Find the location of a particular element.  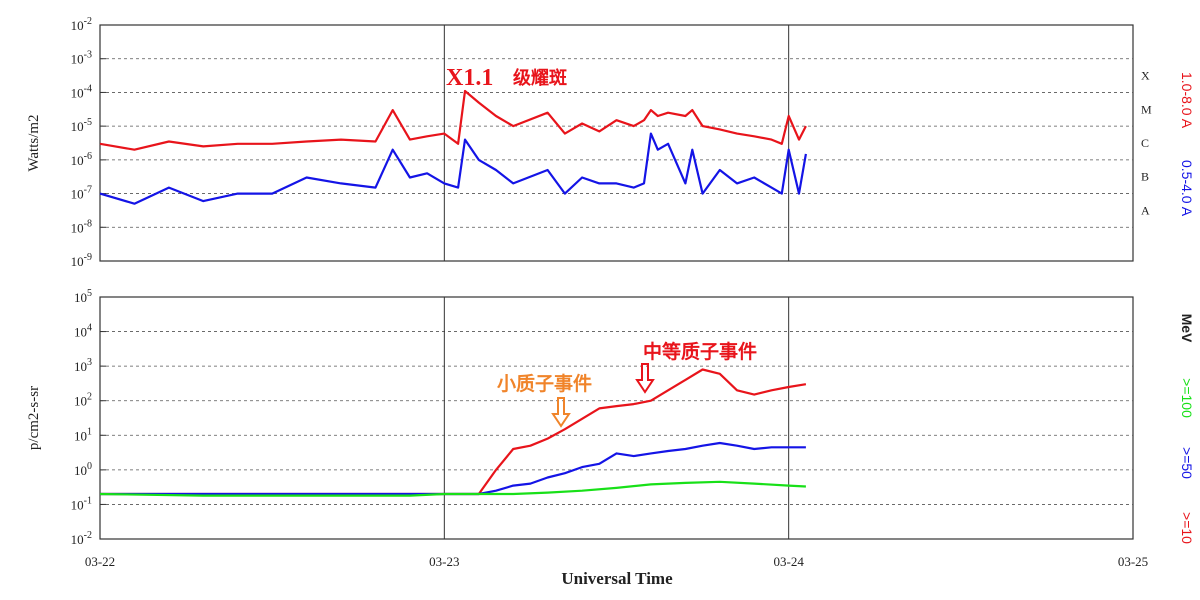

flare-class-letter: C is located at coordinates (1145, 143).